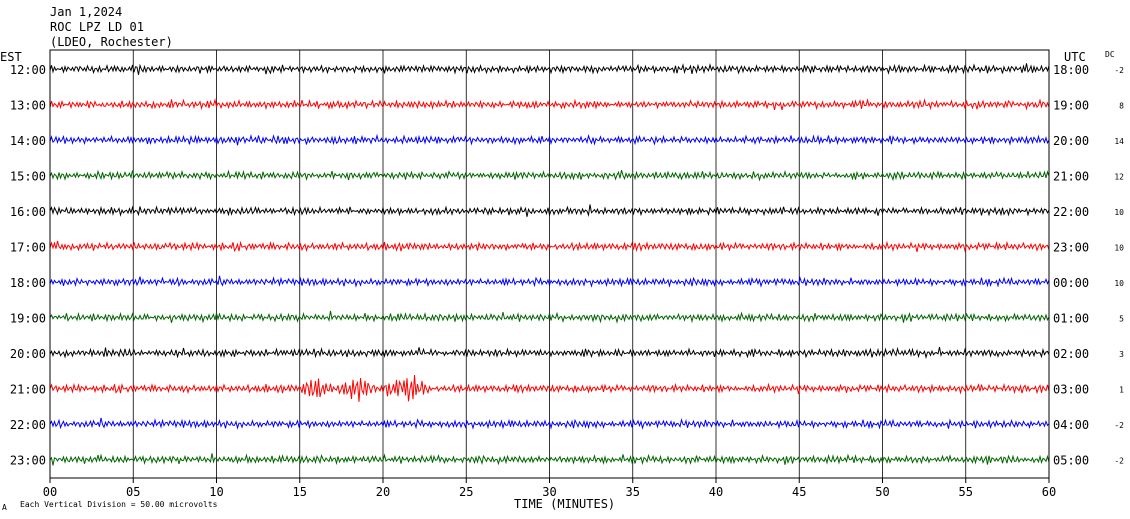 The image size is (1130, 519). I want to click on x-tick-label-10: 10, so click(216, 492).